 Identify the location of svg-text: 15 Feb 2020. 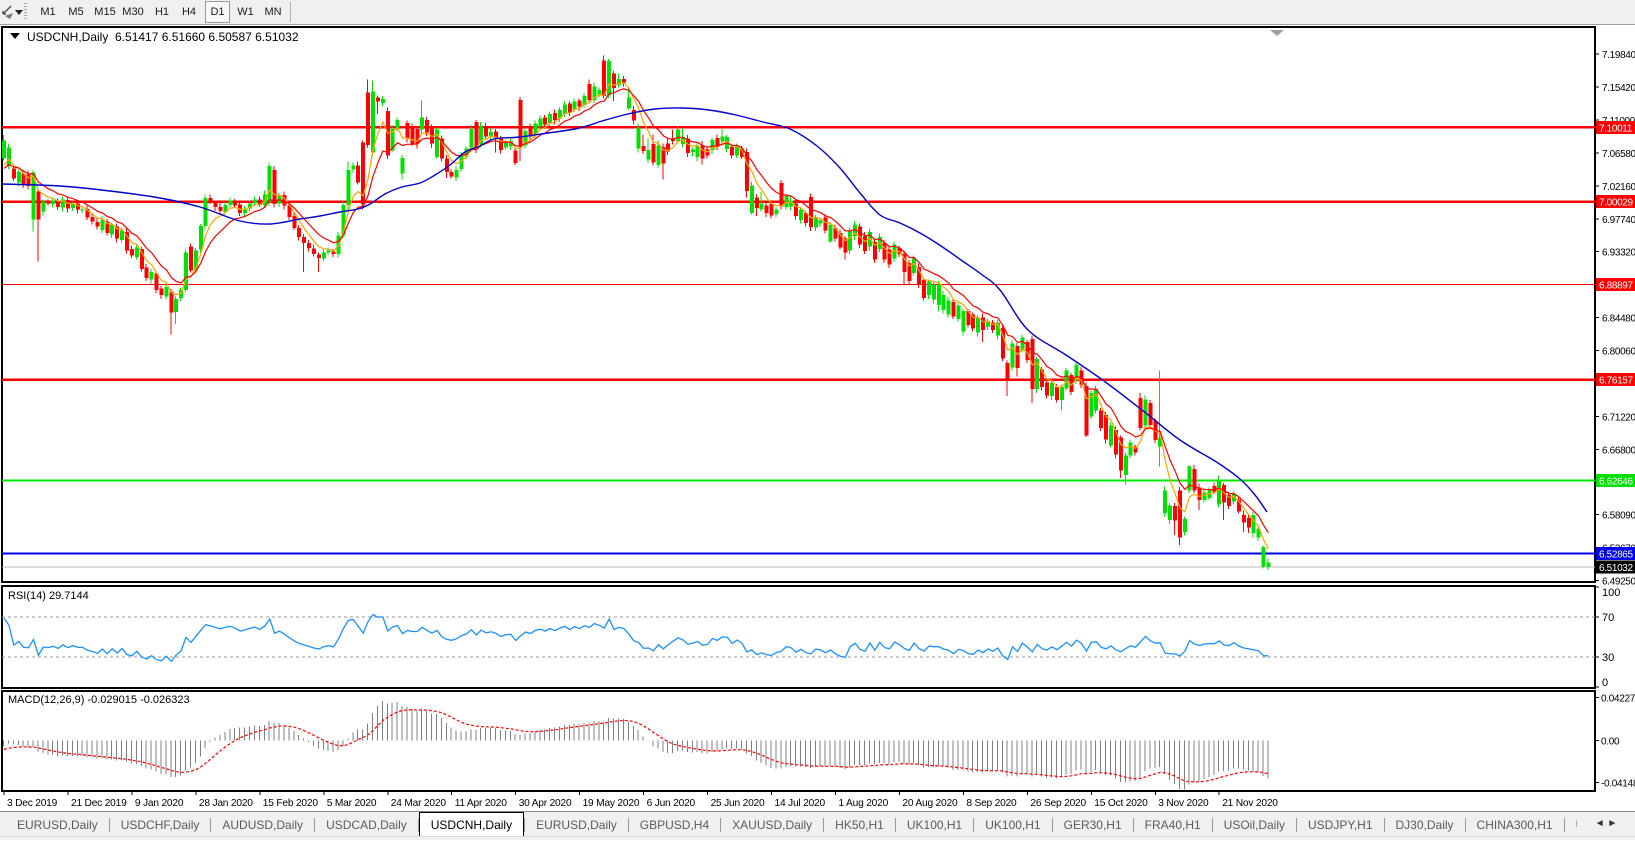
(291, 803).